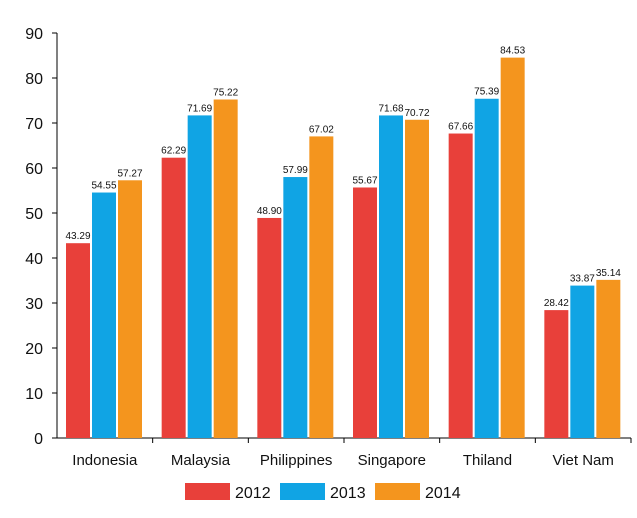 The width and height of the screenshot is (637, 518). What do you see at coordinates (103, 186) in the screenshot?
I see `data-label: 54.55` at bounding box center [103, 186].